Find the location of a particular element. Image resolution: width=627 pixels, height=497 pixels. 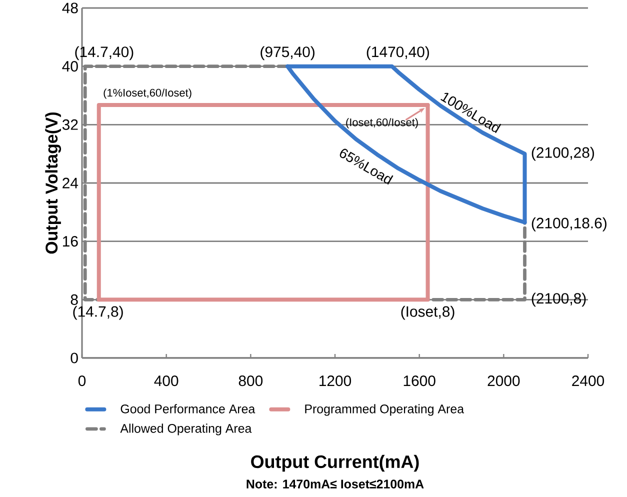

annotation: (14.7,8) is located at coordinates (98, 313).